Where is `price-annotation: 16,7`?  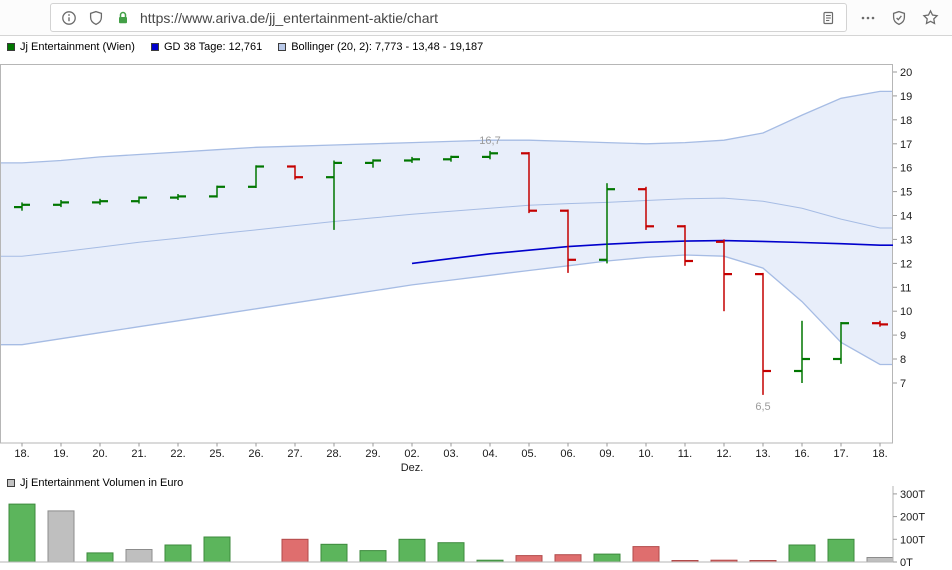
price-annotation: 16,7 is located at coordinates (489, 141).